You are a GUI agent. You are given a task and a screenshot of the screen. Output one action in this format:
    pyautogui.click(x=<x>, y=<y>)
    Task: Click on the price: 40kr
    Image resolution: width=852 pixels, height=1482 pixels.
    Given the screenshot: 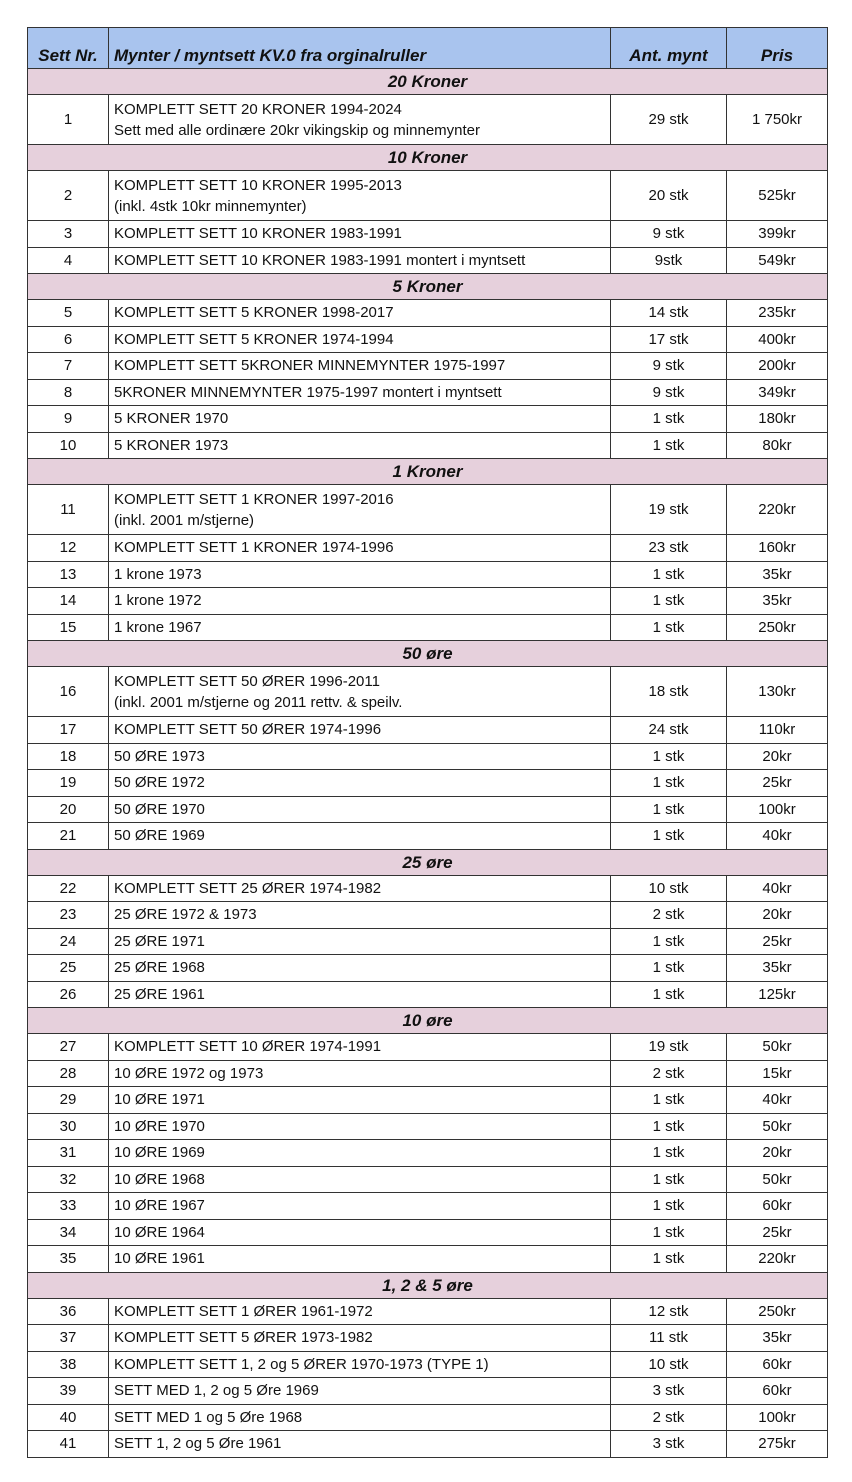 What is the action you would take?
    pyautogui.click(x=777, y=1100)
    